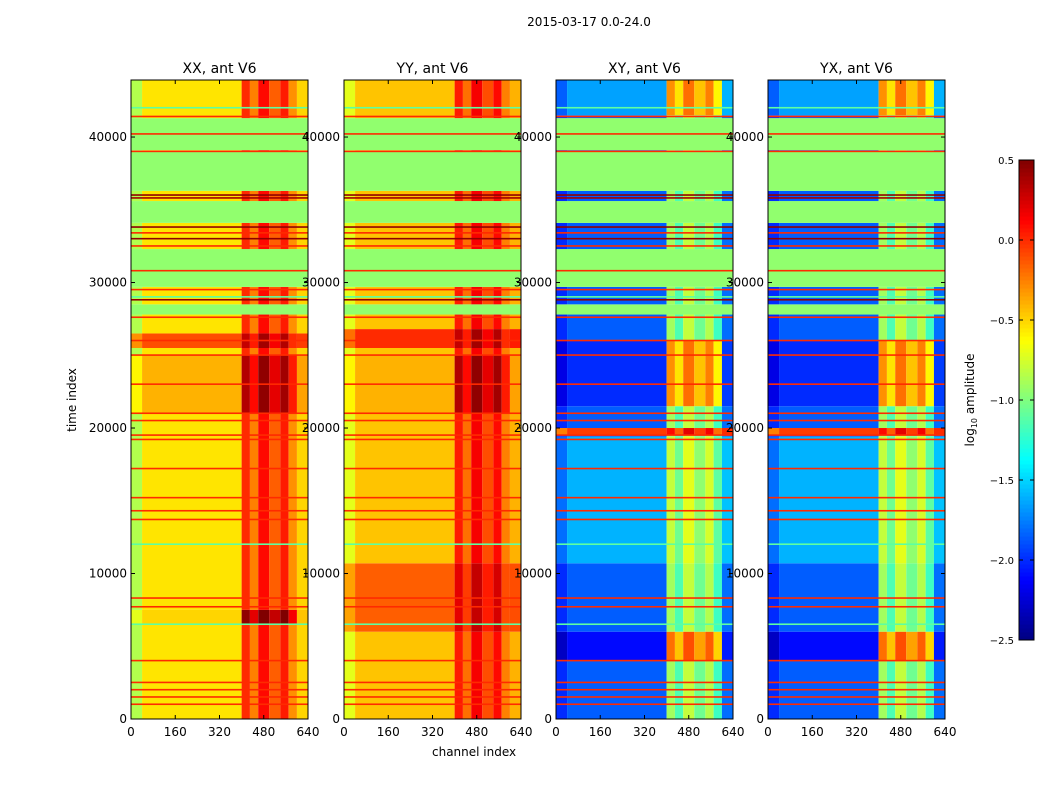 This screenshot has height=800, width=1050. What do you see at coordinates (1002, 641) in the screenshot?
I see `colorbar-tick-label: −2.5` at bounding box center [1002, 641].